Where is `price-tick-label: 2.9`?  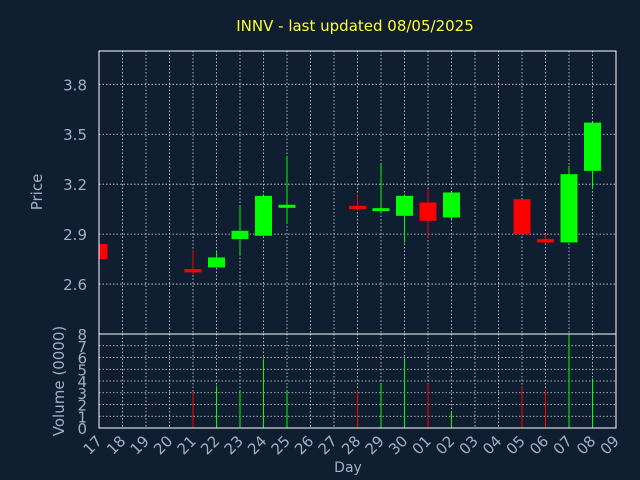 price-tick-label: 2.9 is located at coordinates (75, 235).